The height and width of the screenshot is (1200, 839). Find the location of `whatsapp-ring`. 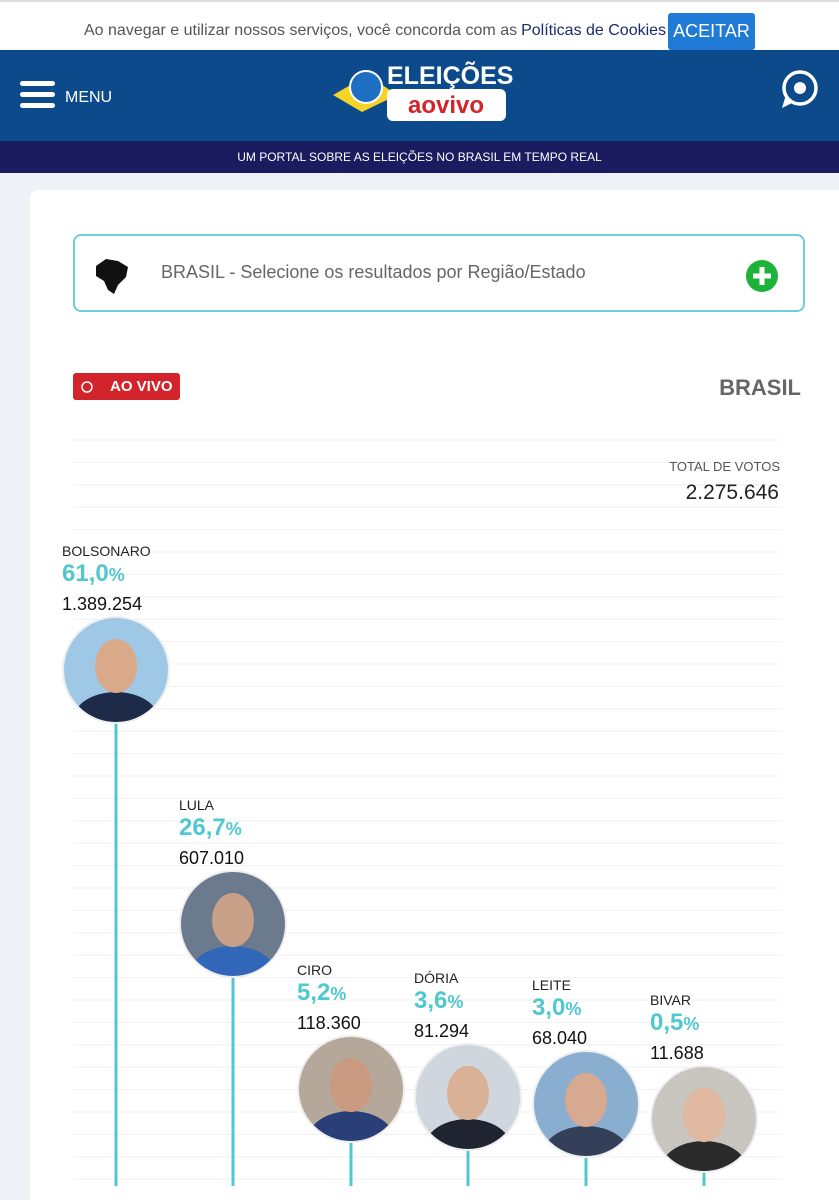

whatsapp-ring is located at coordinates (800, 88).